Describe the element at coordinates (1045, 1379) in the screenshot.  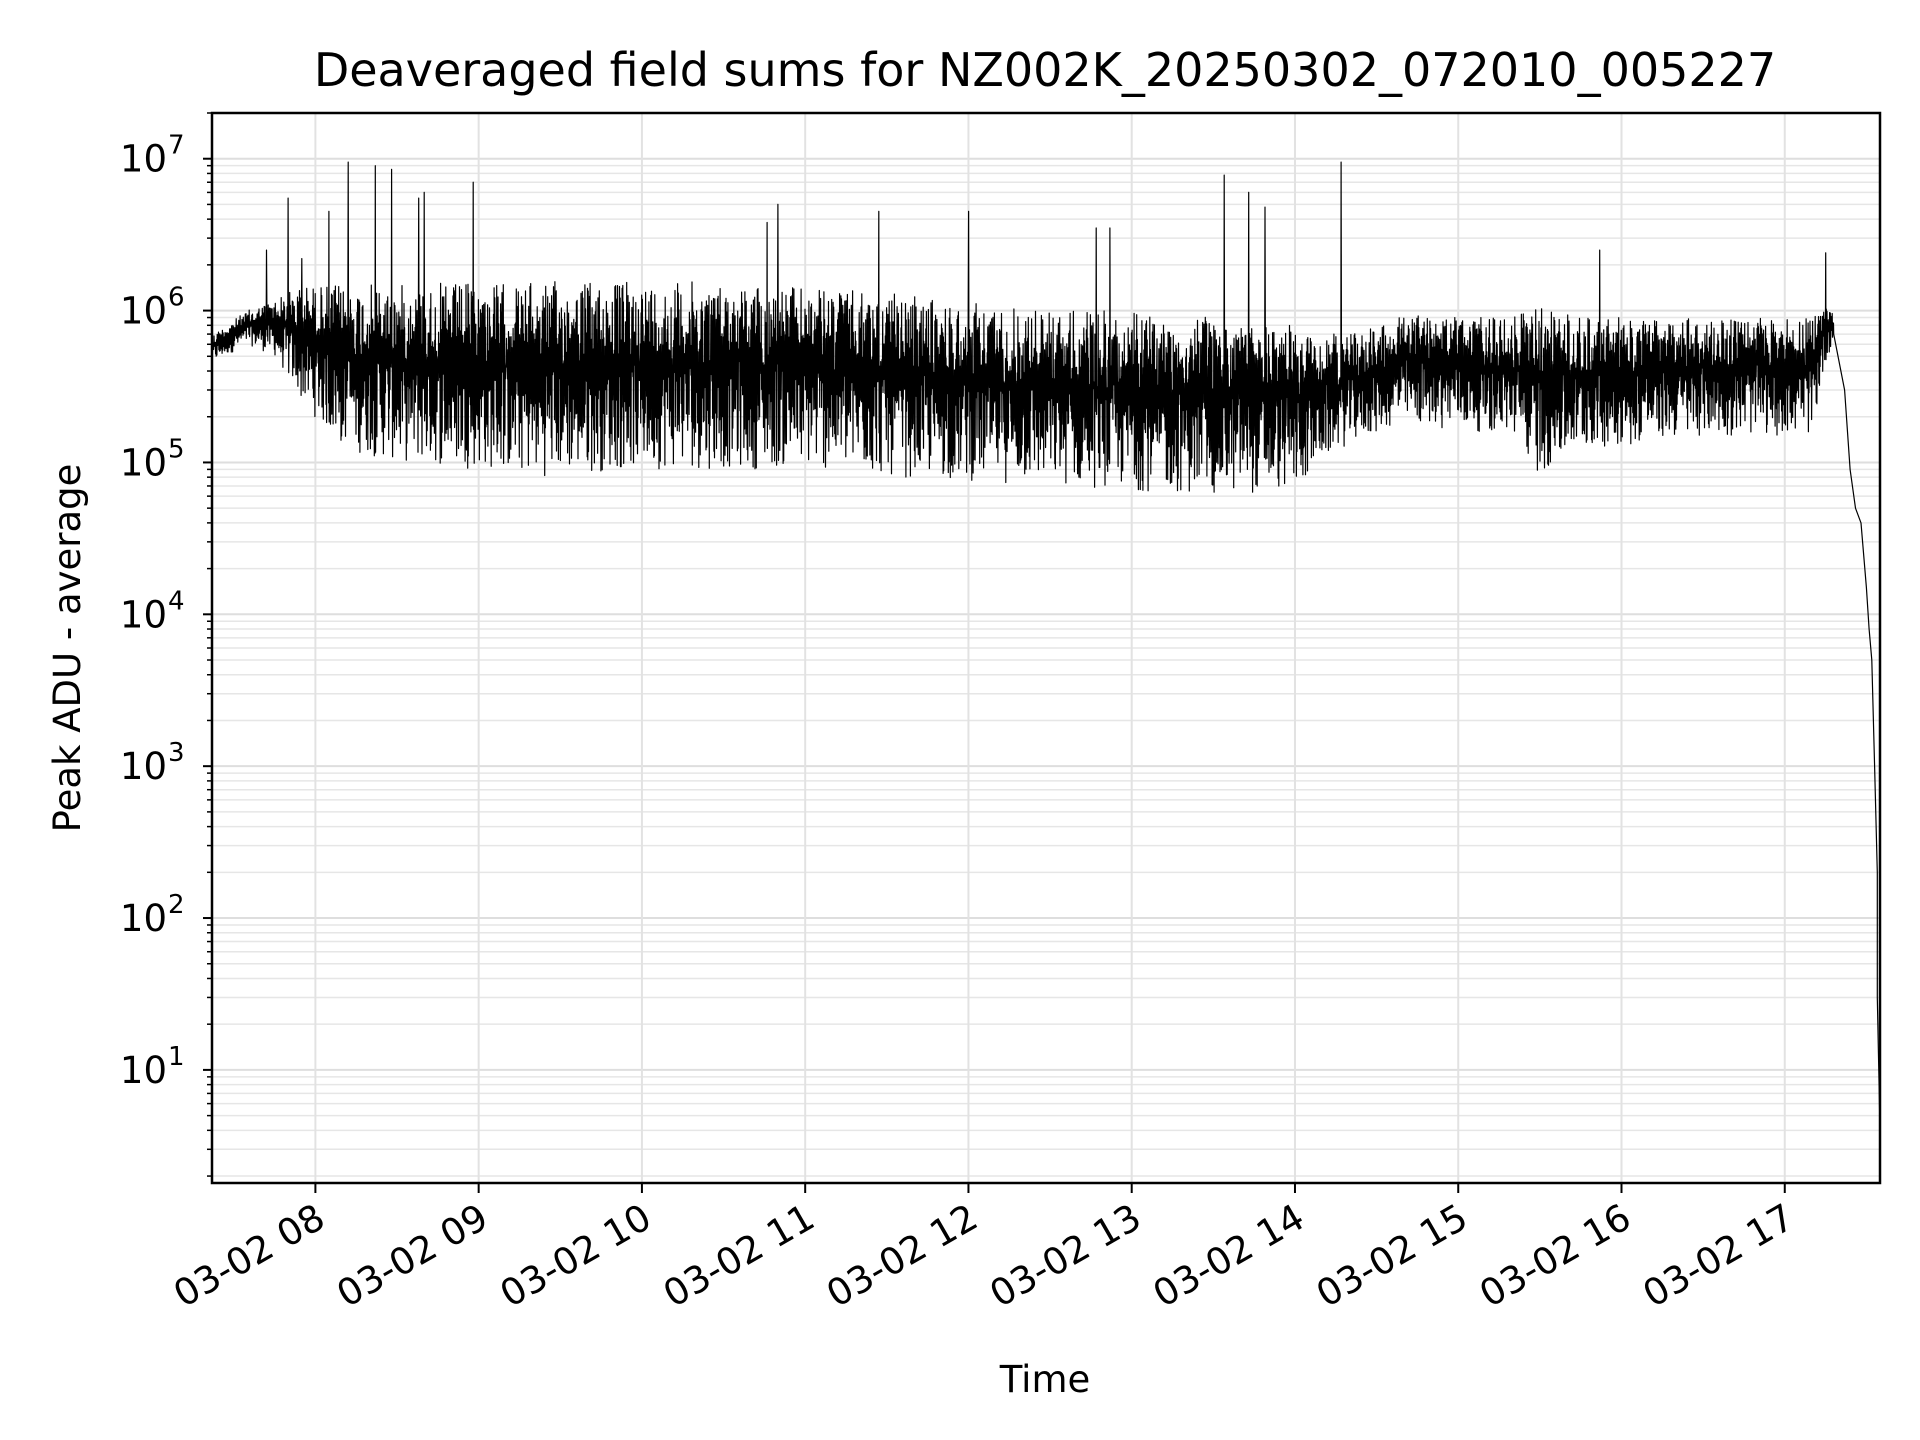
I see `x-axis-label: Time` at that location.